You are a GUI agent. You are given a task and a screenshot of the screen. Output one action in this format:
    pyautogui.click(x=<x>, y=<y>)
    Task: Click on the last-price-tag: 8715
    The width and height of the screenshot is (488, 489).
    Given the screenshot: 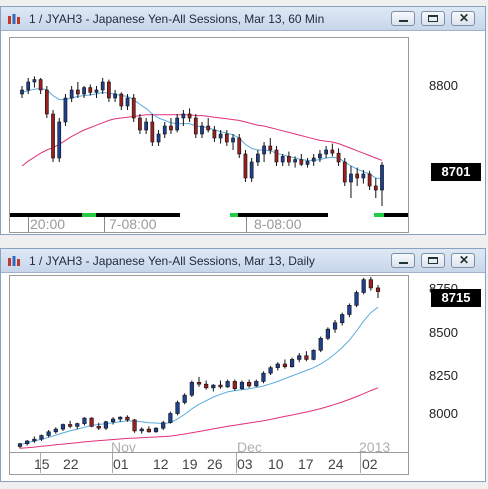 What is the action you would take?
    pyautogui.click(x=456, y=298)
    